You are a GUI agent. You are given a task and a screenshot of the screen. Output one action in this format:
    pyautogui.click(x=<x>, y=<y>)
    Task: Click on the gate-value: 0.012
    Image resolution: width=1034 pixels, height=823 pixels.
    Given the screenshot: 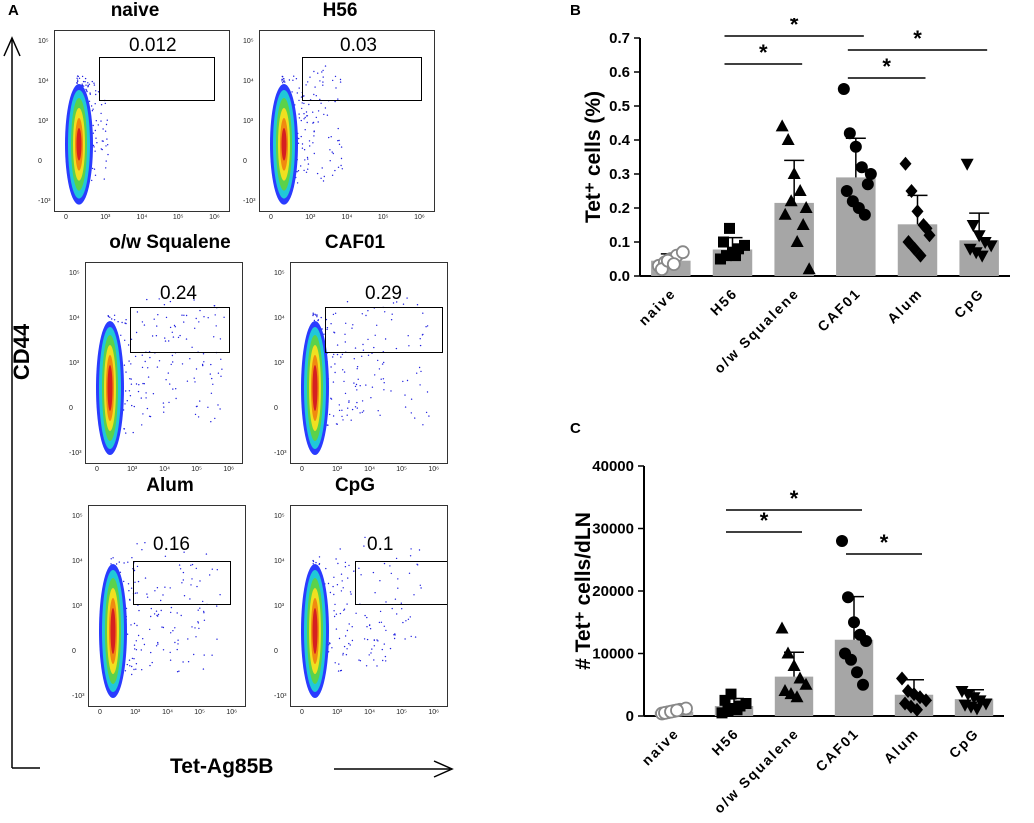 What is the action you would take?
    pyautogui.click(x=153, y=45)
    